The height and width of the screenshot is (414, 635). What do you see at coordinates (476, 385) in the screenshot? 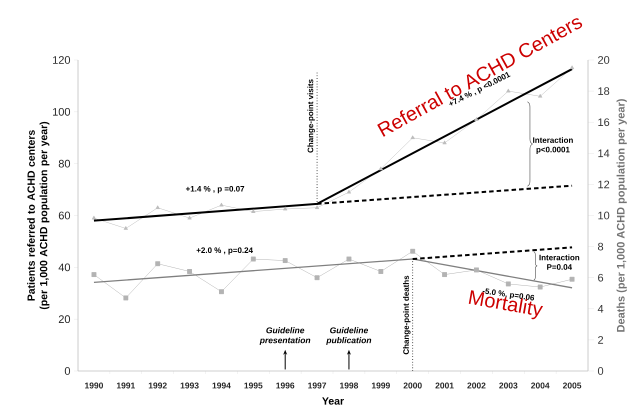
I see `x-tick-label: 2002` at bounding box center [476, 385].